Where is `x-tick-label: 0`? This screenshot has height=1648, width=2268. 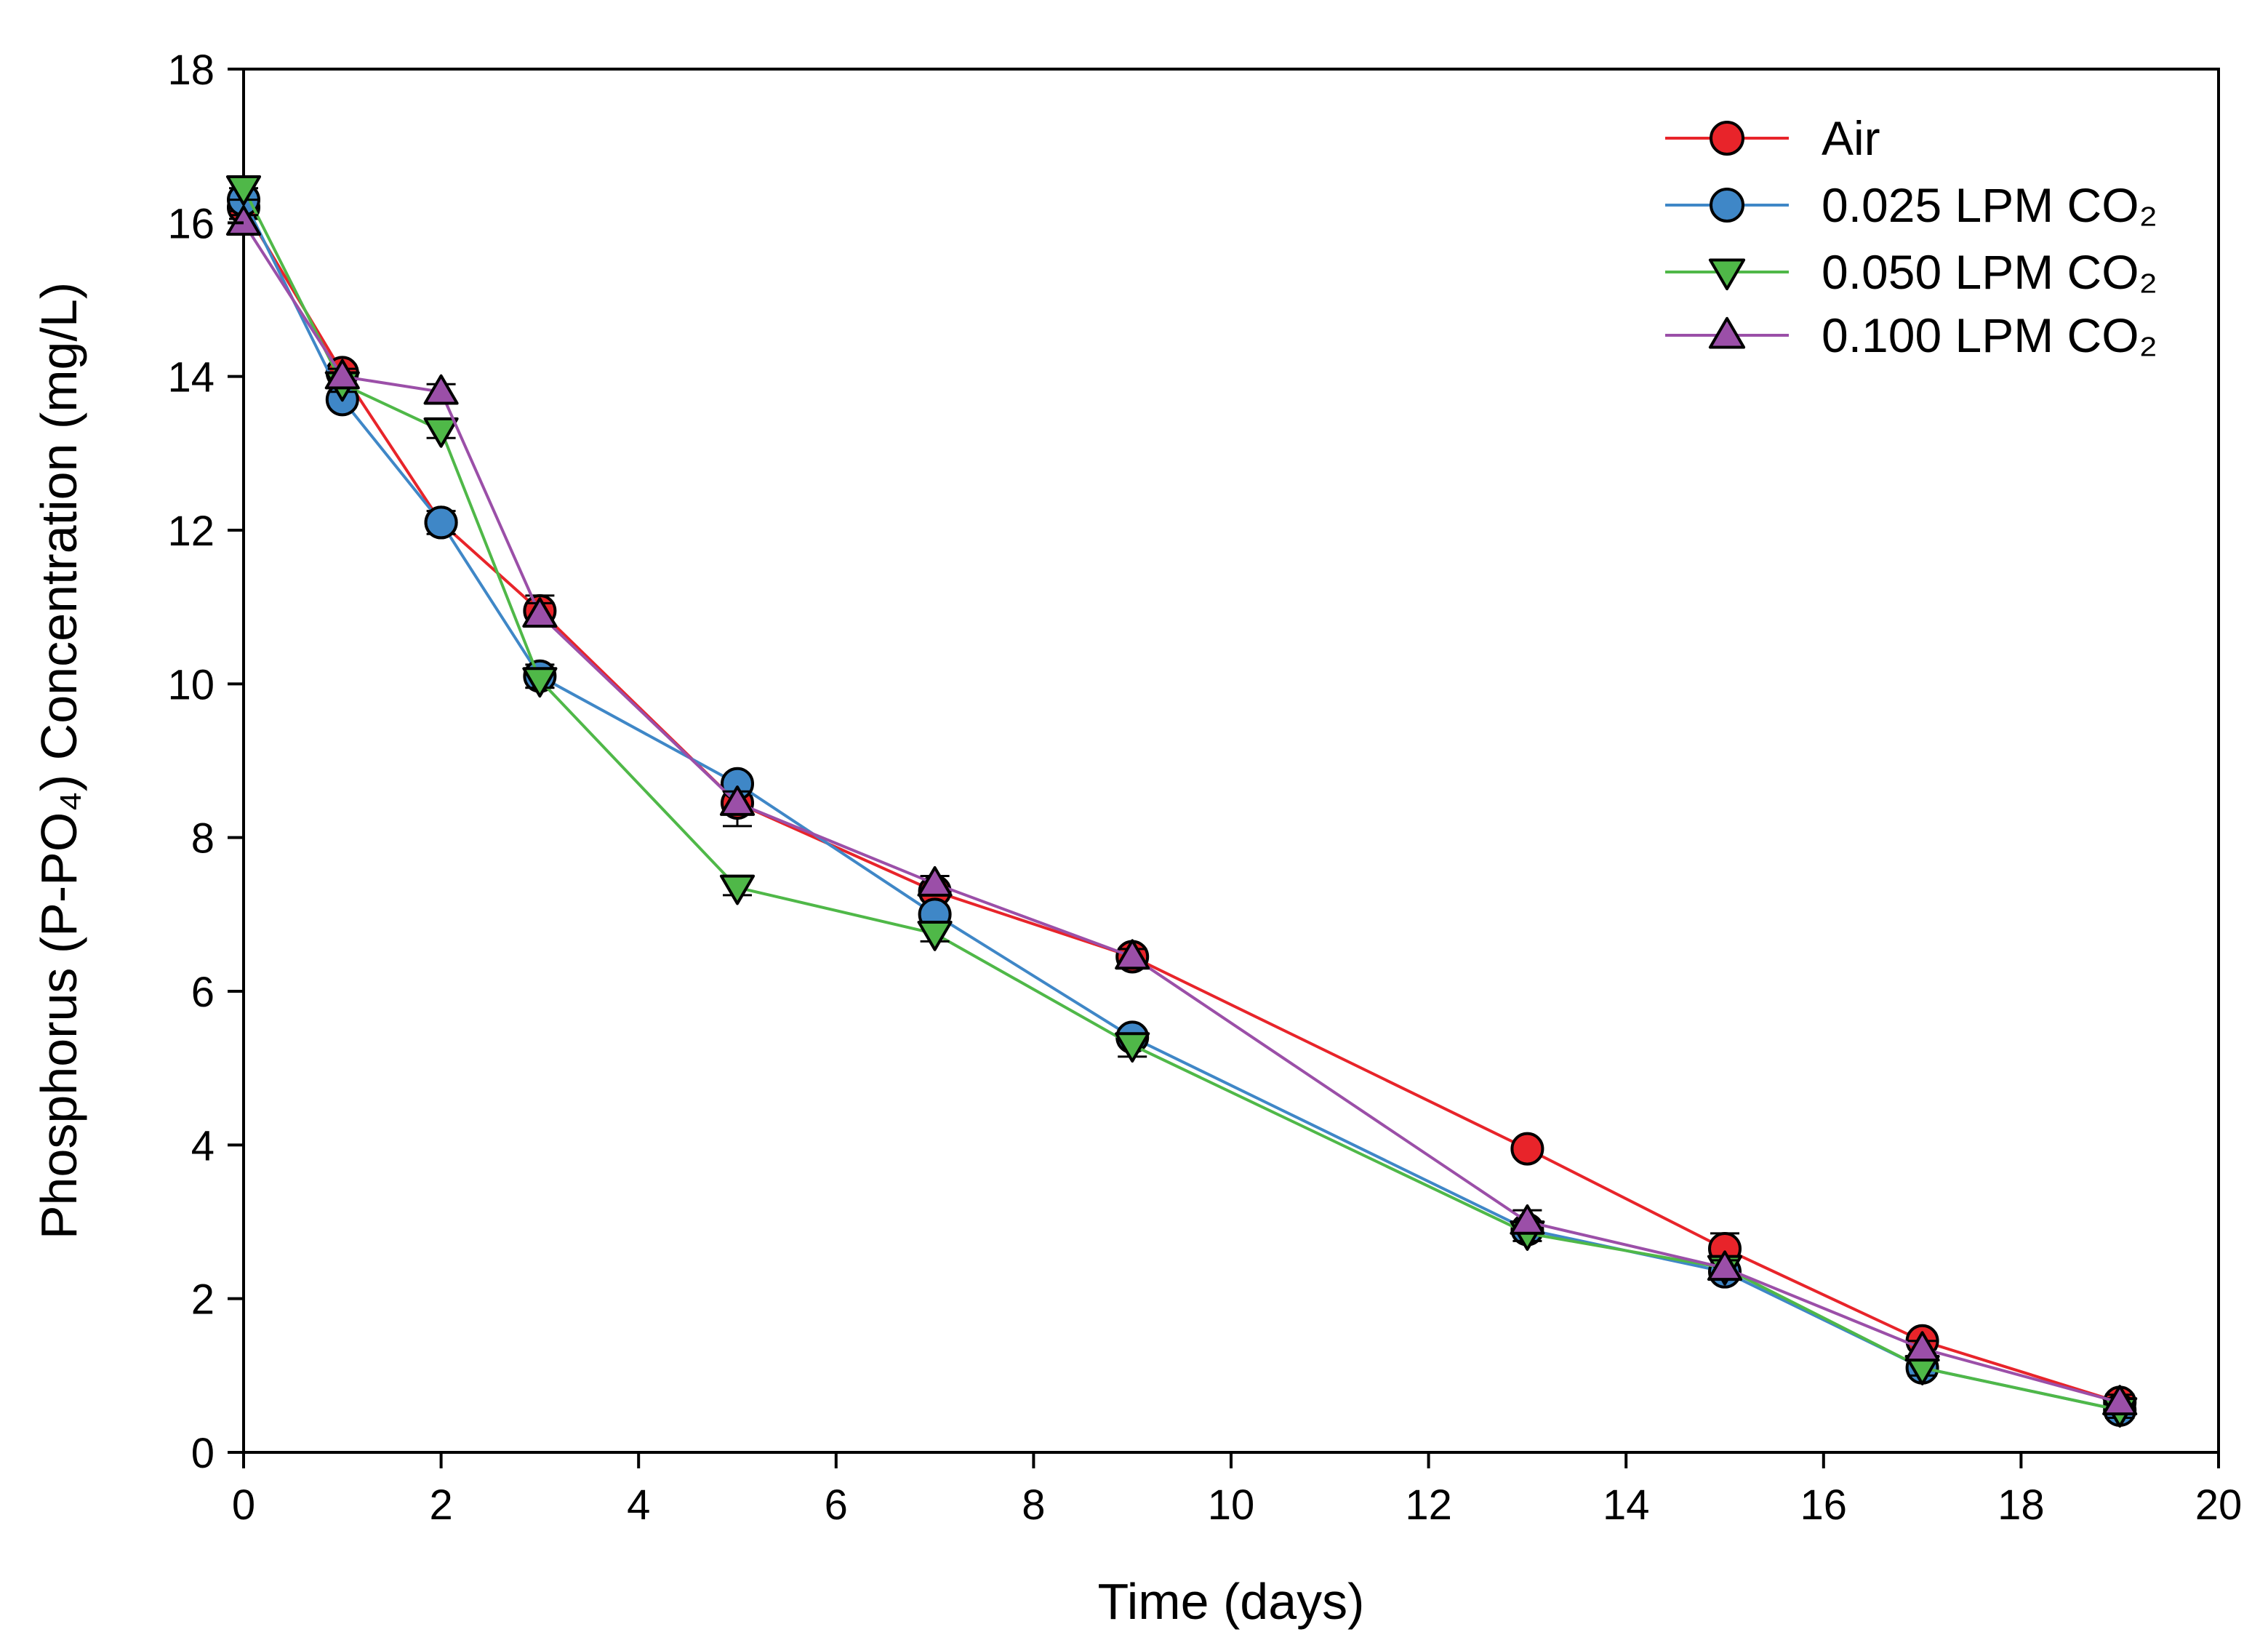
x-tick-label: 0 is located at coordinates (243, 1505).